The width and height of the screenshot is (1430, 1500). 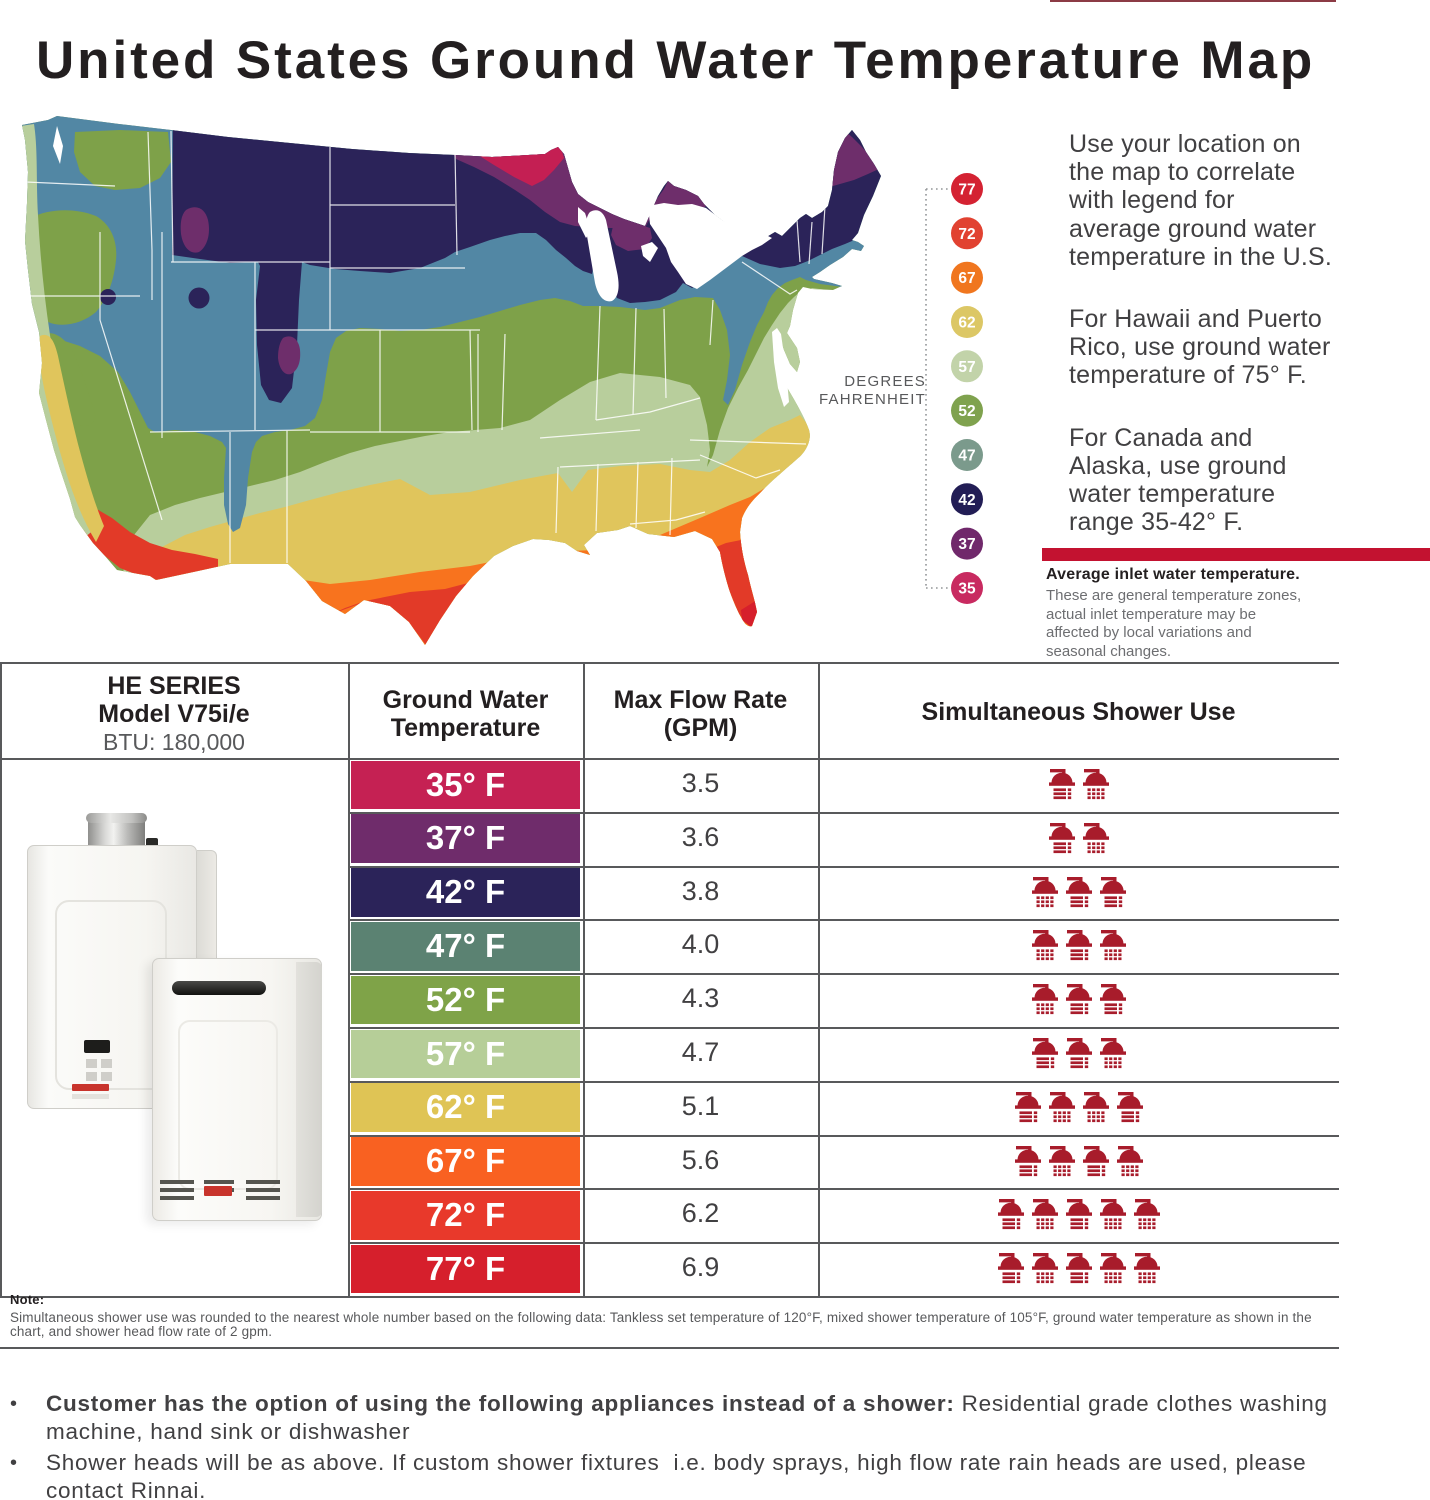 What do you see at coordinates (966, 323) in the screenshot?
I see `svg-text: 62` at bounding box center [966, 323].